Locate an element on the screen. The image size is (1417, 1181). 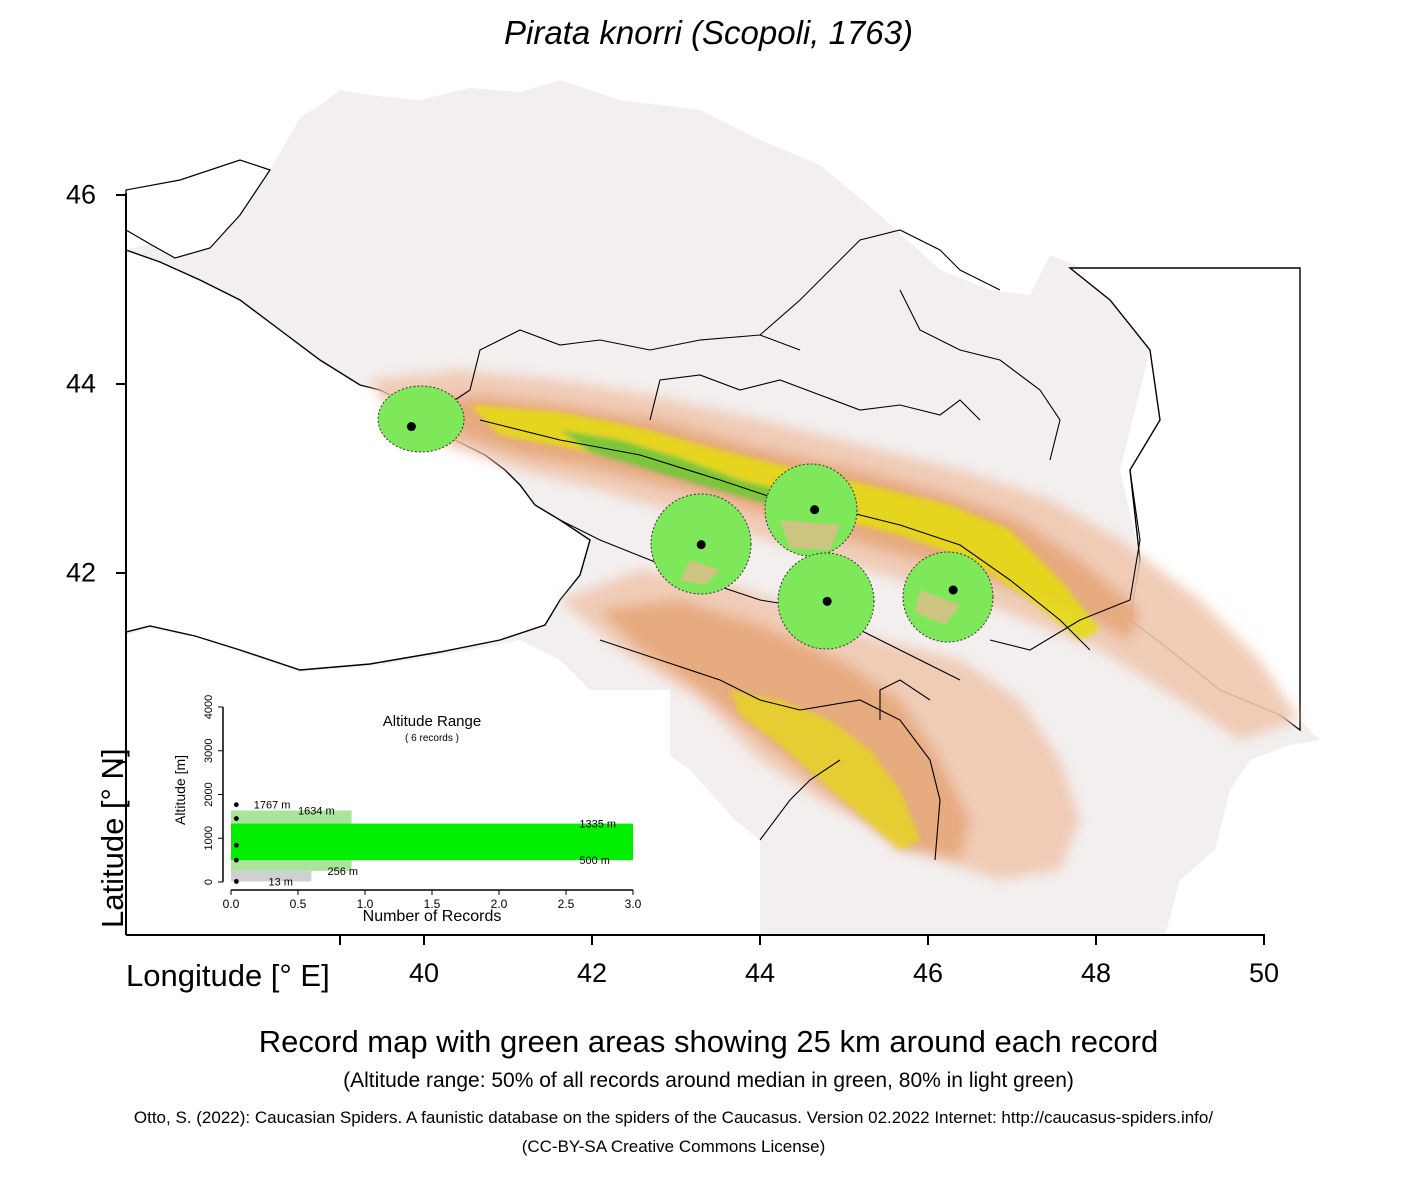
inset-y-tick-label: 3000 is located at coordinates (209, 751).